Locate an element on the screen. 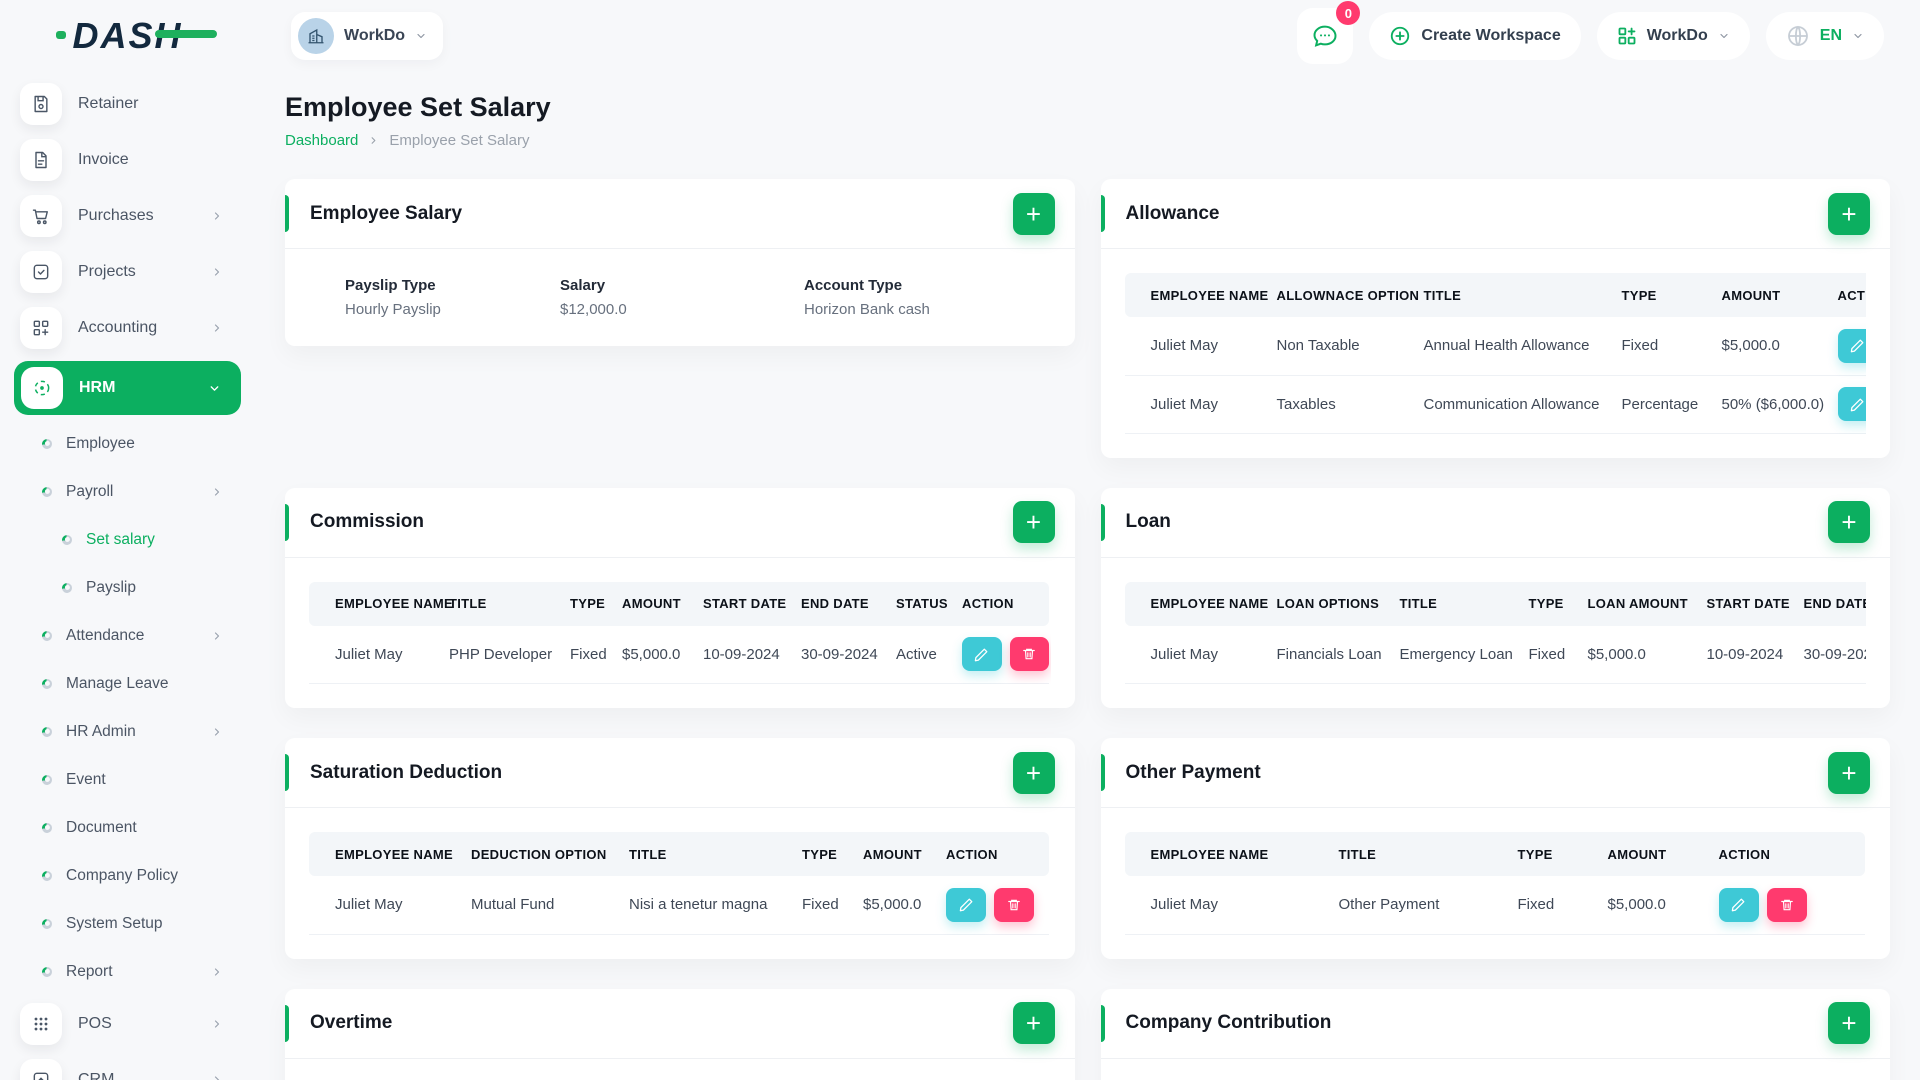 This screenshot has width=1920, height=1080. table-row: Juliet May Other Payment Fixed $5,000.0 is located at coordinates (1494, 905).